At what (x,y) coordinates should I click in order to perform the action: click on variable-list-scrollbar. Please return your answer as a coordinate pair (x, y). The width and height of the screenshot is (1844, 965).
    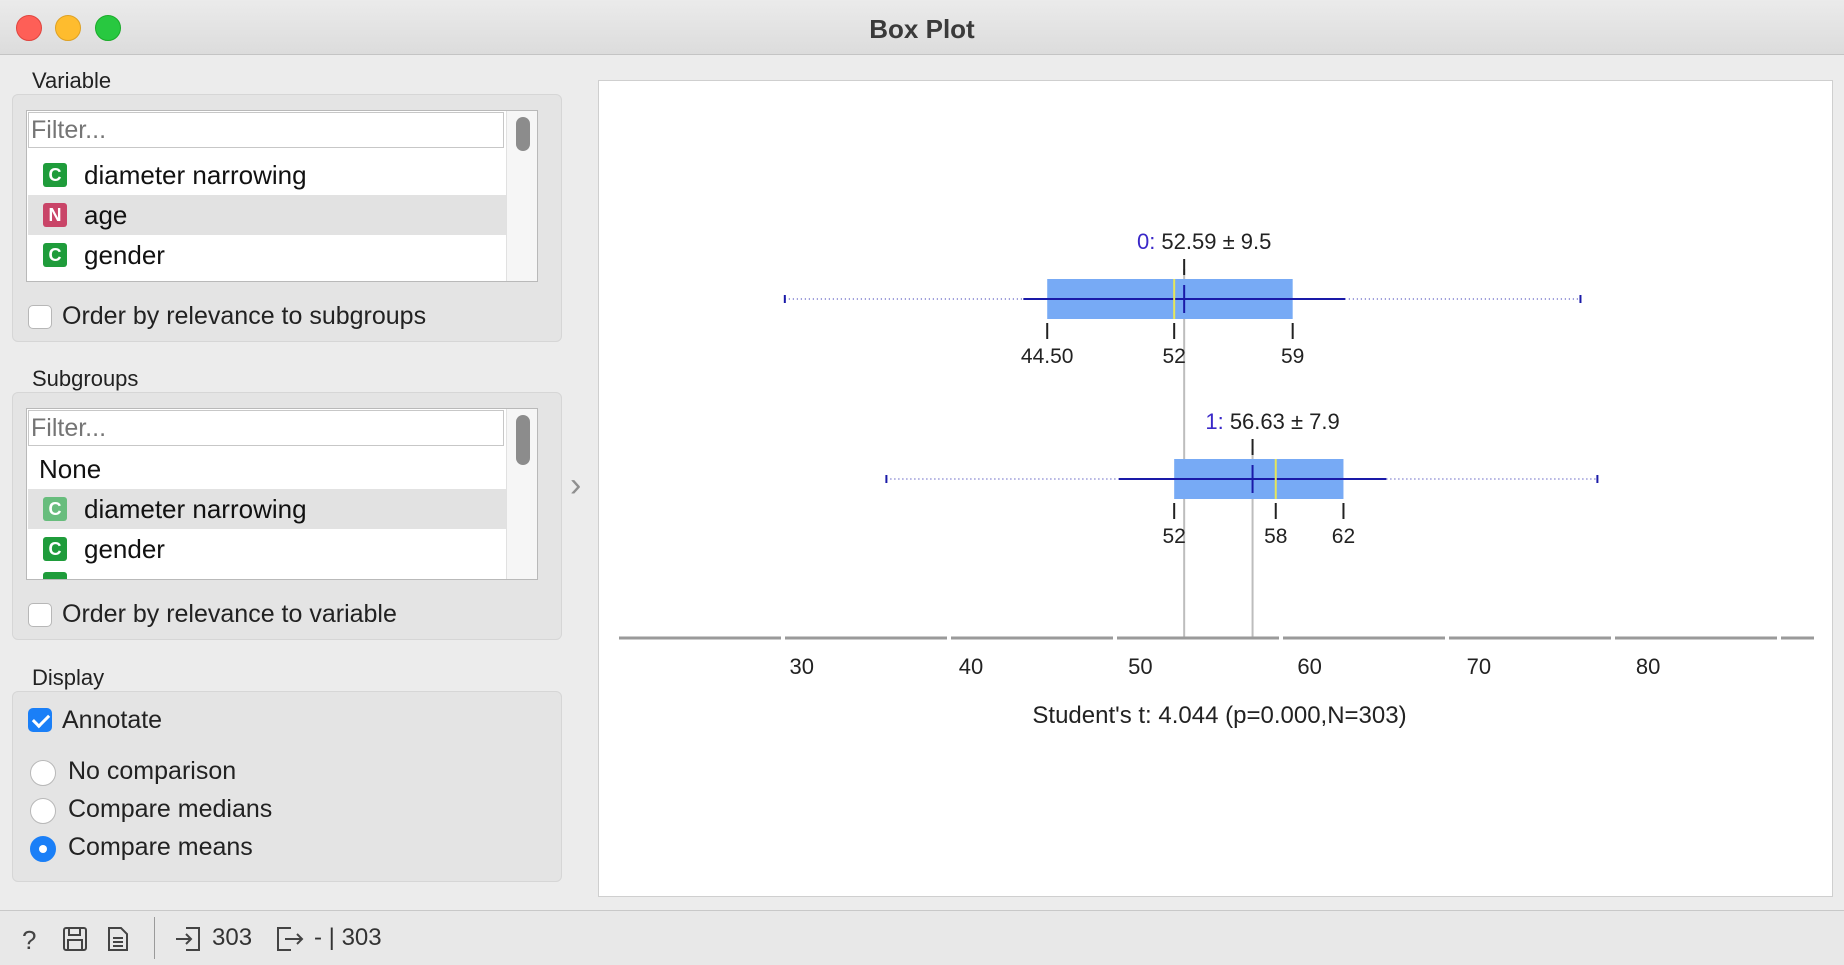
    Looking at the image, I should click on (521, 196).